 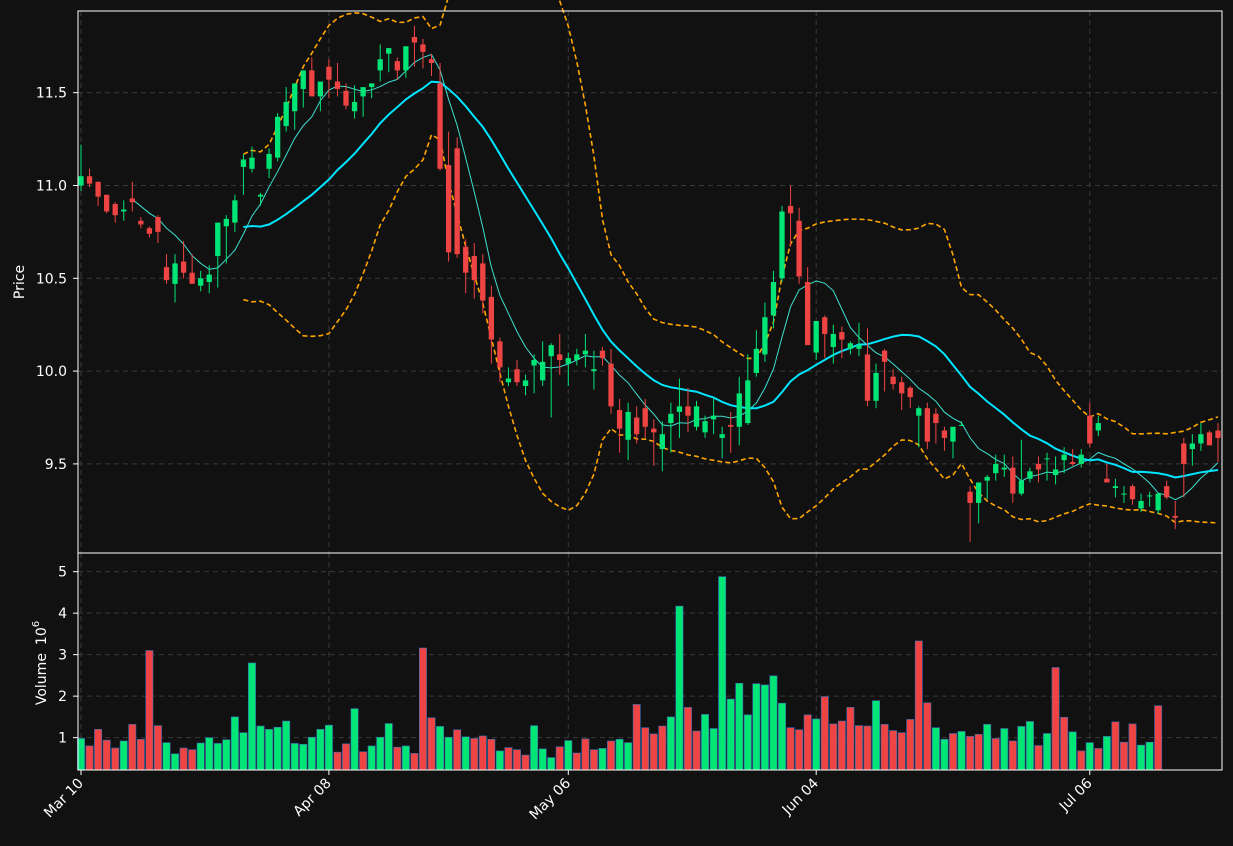 What do you see at coordinates (51, 372) in the screenshot?
I see `price-y-tick-label: 10.0` at bounding box center [51, 372].